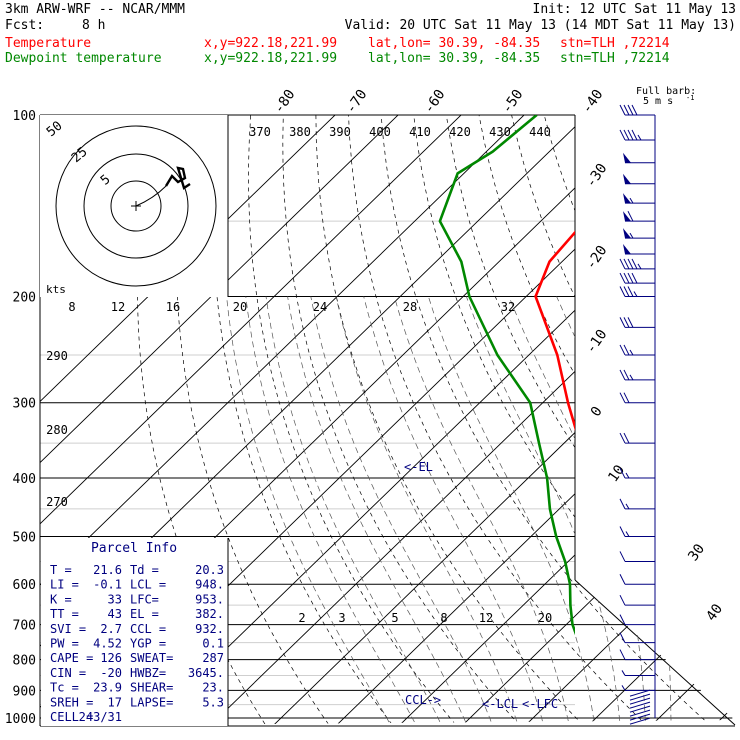 The width and height of the screenshot is (740, 740). What do you see at coordinates (24, 479) in the screenshot?
I see `pressure-label-400: 400` at bounding box center [24, 479].